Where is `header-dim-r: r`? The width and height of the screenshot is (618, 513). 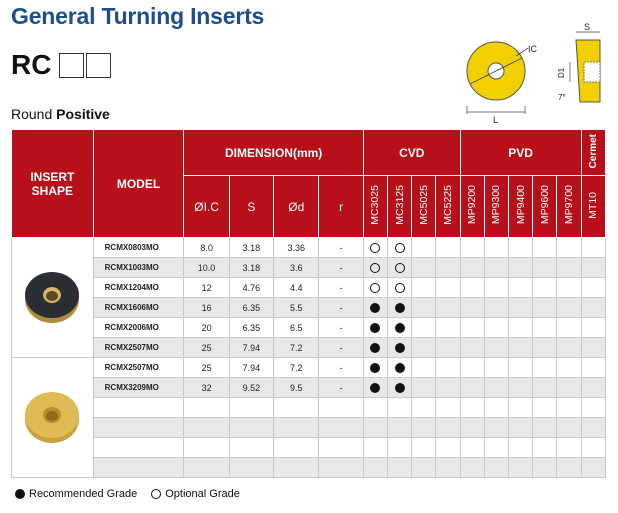
header-dim-r: r is located at coordinates (341, 206).